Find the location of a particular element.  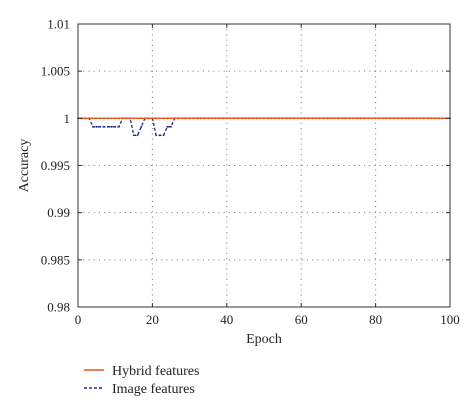

y-axis-label: Accuracy is located at coordinates (24, 166).